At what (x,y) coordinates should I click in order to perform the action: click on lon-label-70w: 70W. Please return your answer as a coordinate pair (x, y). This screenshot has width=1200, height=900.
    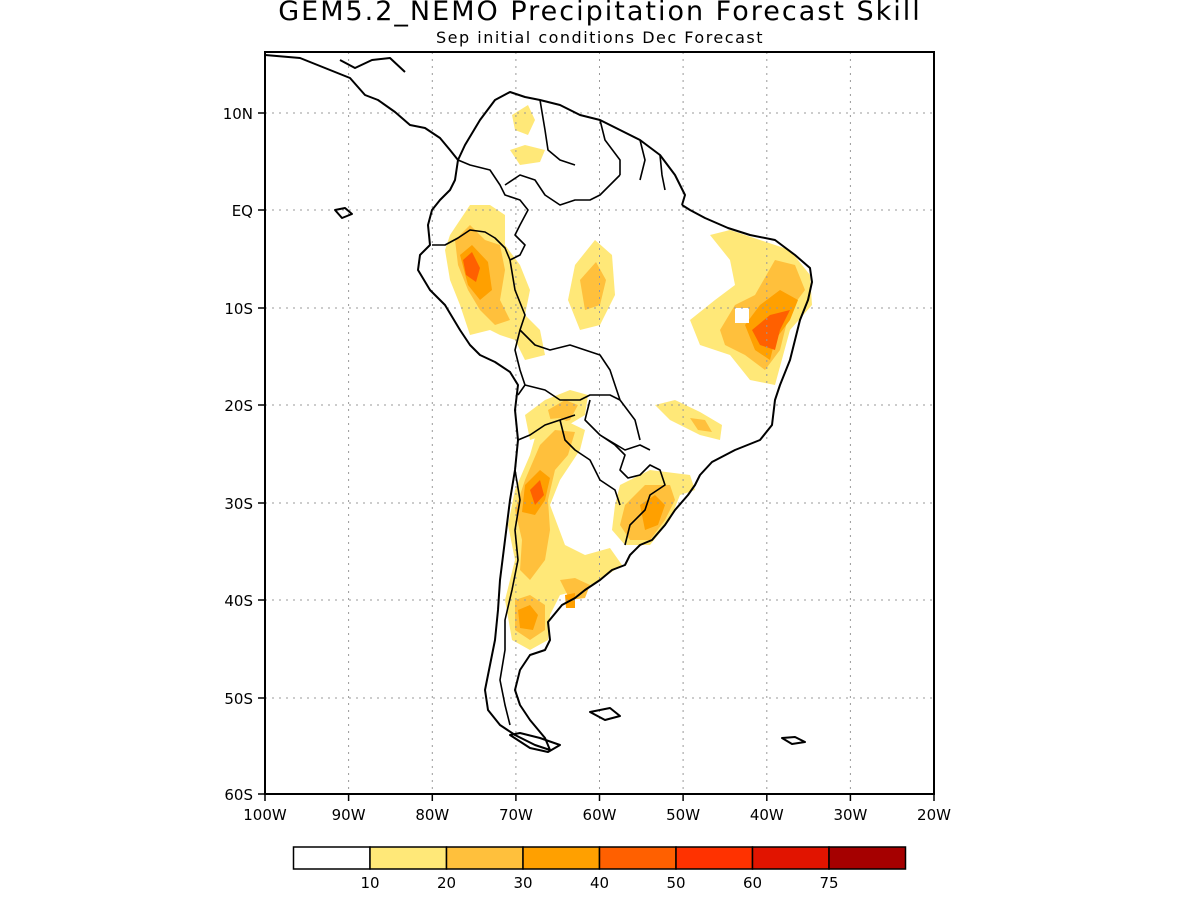
    Looking at the image, I should click on (516, 815).